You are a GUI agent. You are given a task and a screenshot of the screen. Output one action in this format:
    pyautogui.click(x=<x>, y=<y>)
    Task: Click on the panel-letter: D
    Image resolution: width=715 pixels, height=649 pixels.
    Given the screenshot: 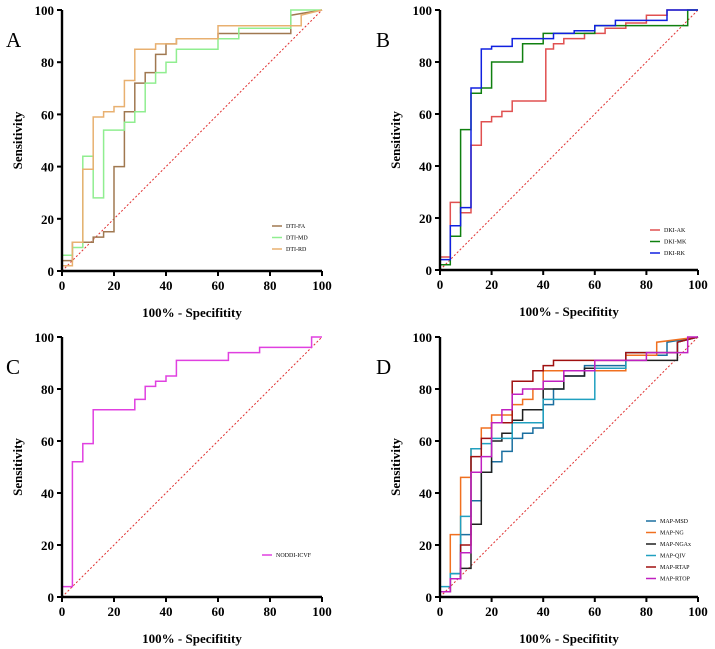 What is the action you would take?
    pyautogui.click(x=383, y=367)
    